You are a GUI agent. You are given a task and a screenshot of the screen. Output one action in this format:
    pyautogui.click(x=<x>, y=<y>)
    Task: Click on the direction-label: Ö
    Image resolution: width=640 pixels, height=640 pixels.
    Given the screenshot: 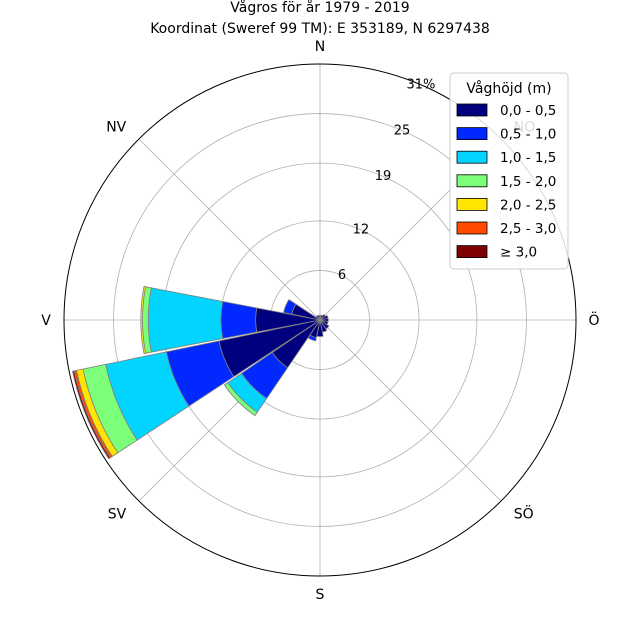 What is the action you would take?
    pyautogui.click(x=593, y=320)
    